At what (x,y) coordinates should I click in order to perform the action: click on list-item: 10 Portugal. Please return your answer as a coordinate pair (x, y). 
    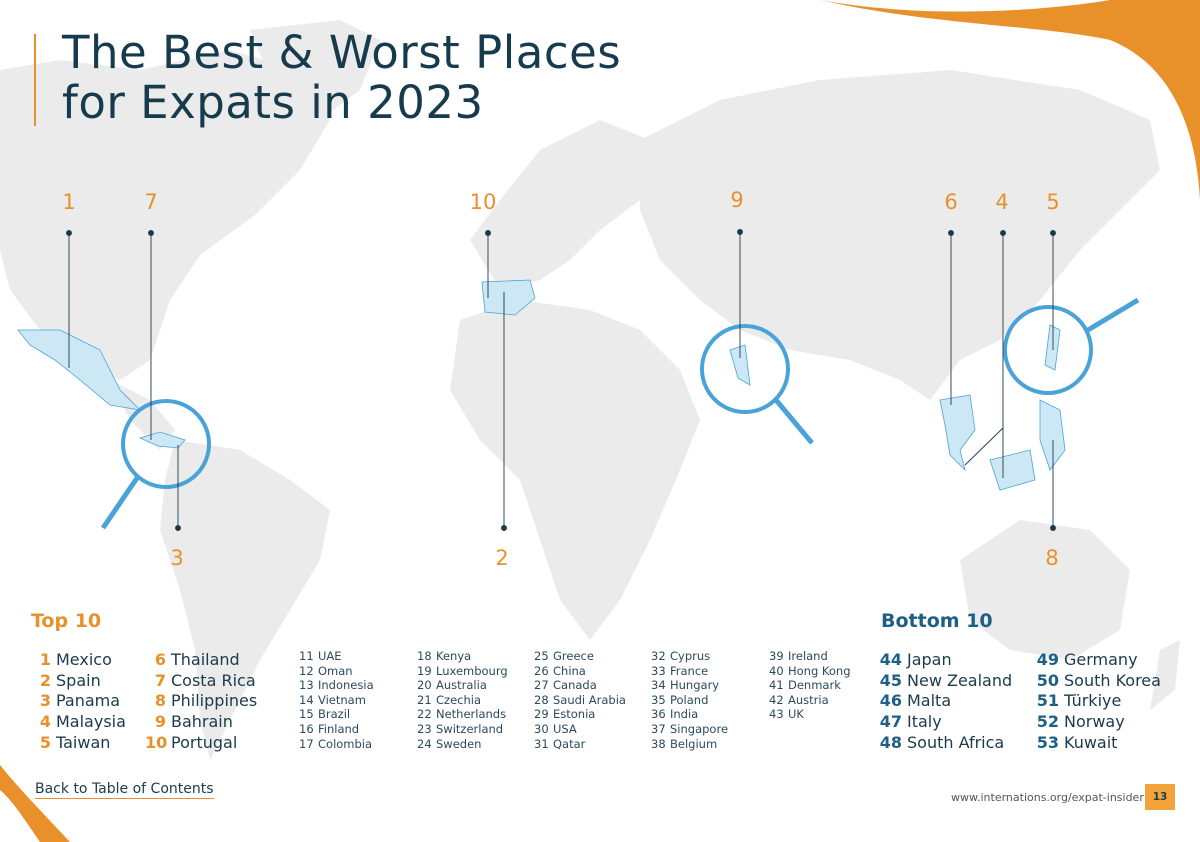
    Looking at the image, I should click on (191, 742).